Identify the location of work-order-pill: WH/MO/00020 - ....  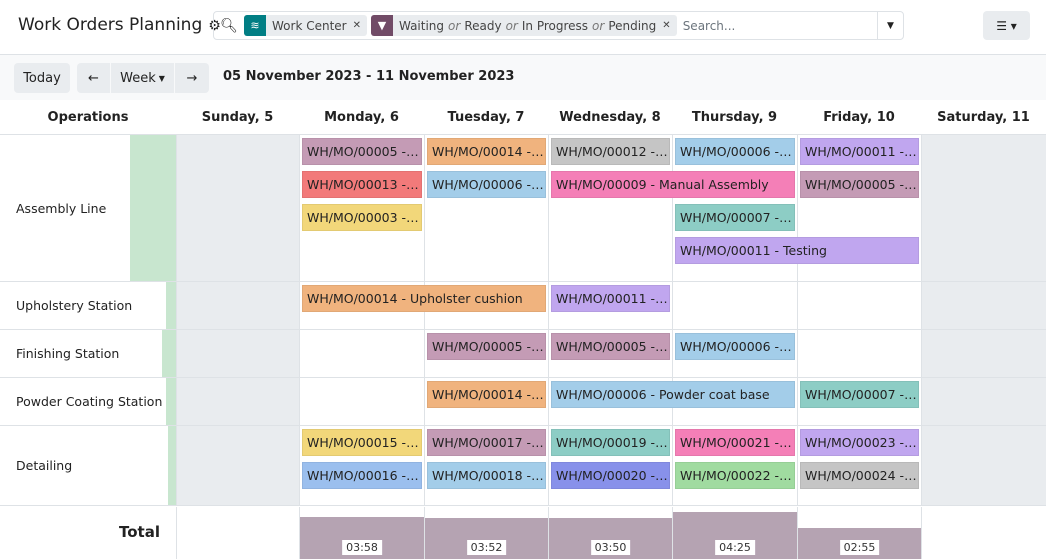
(610, 475).